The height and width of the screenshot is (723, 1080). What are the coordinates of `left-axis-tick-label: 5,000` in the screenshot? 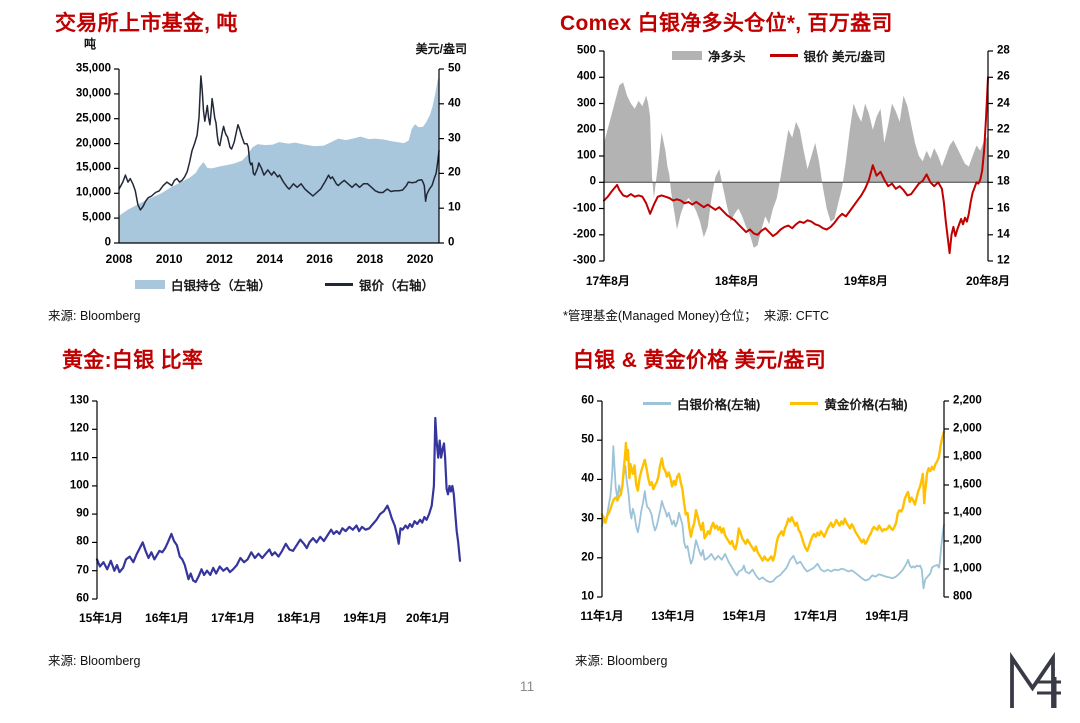 It's located at (96, 217).